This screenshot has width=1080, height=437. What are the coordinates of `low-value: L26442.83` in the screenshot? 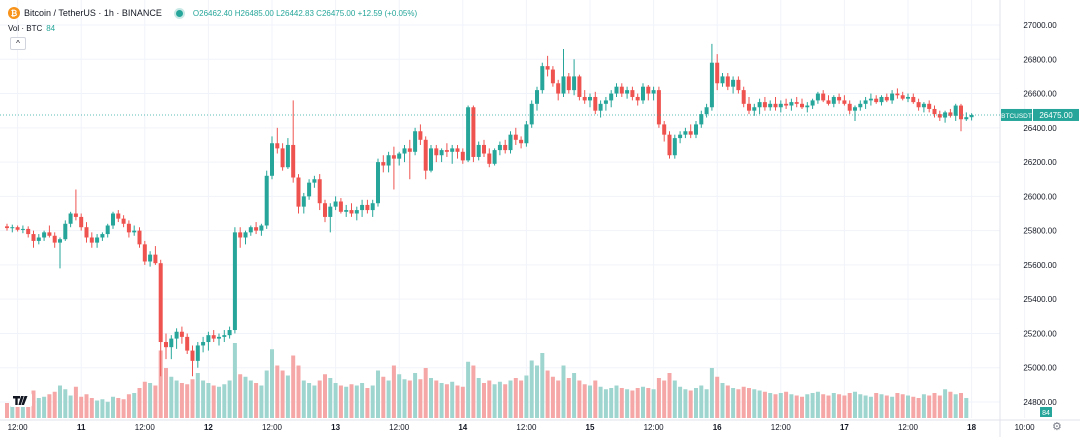 It's located at (295, 13).